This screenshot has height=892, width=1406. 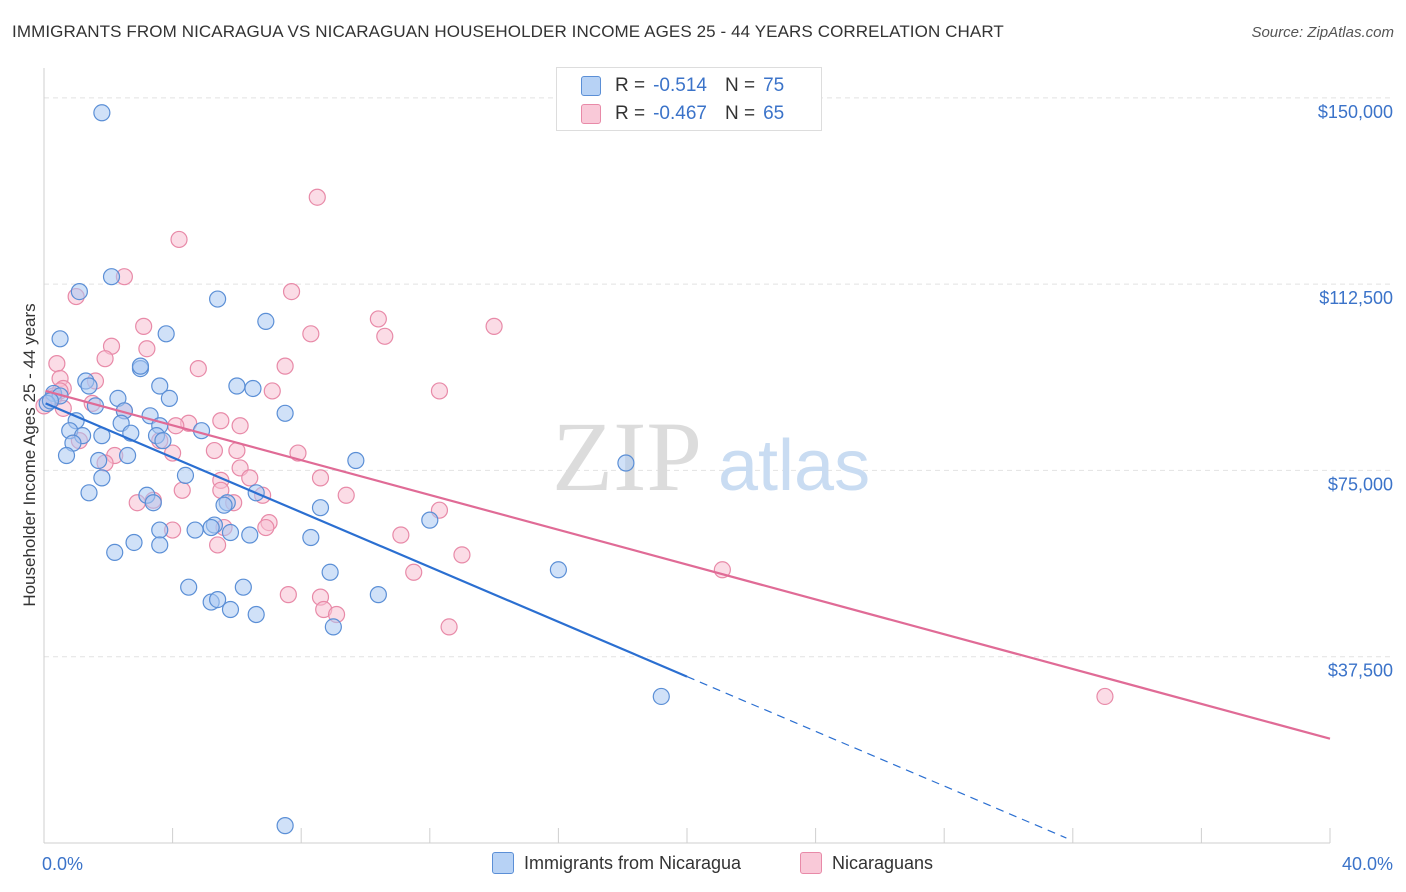 I want to click on legend-row-immigrants: R = -0.514 N = 75, so click(x=682, y=86).